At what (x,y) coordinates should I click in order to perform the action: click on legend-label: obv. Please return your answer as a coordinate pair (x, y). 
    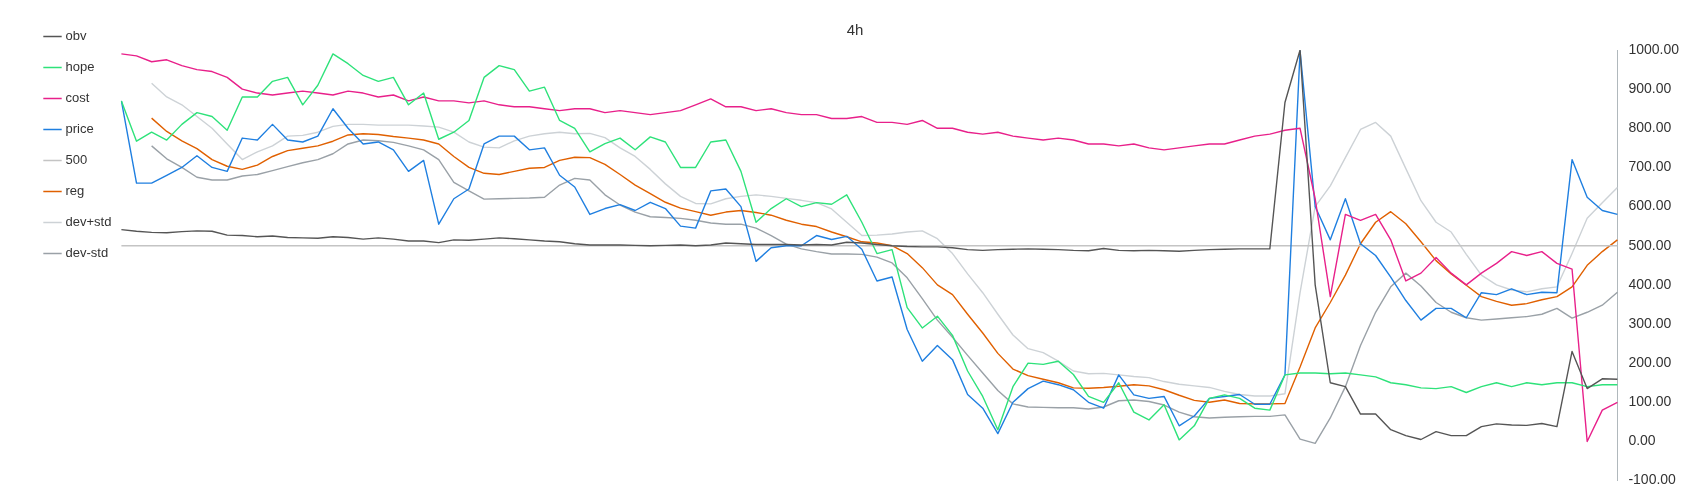
    Looking at the image, I should click on (76, 36).